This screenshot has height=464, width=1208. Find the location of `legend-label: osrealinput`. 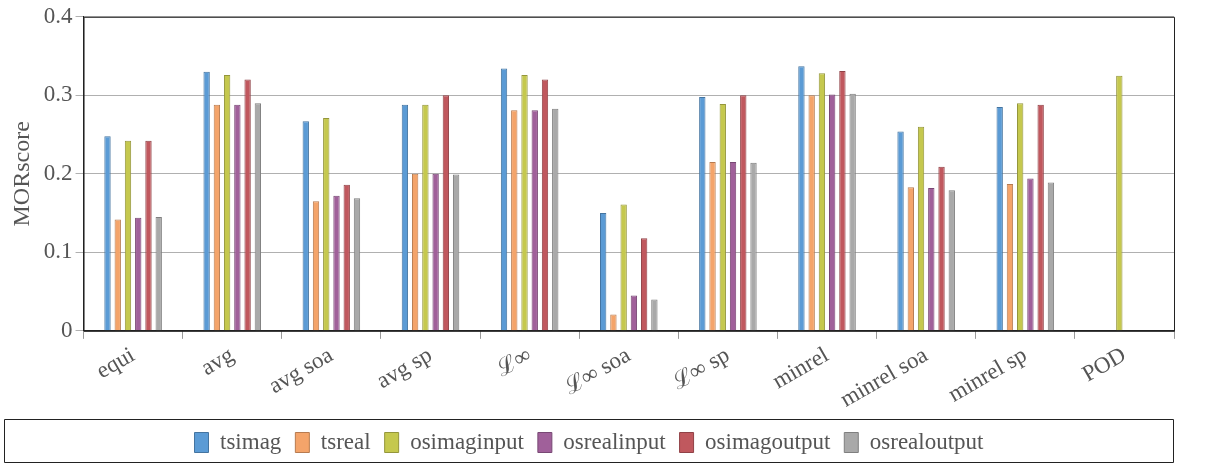

legend-label: osrealinput is located at coordinates (615, 441).